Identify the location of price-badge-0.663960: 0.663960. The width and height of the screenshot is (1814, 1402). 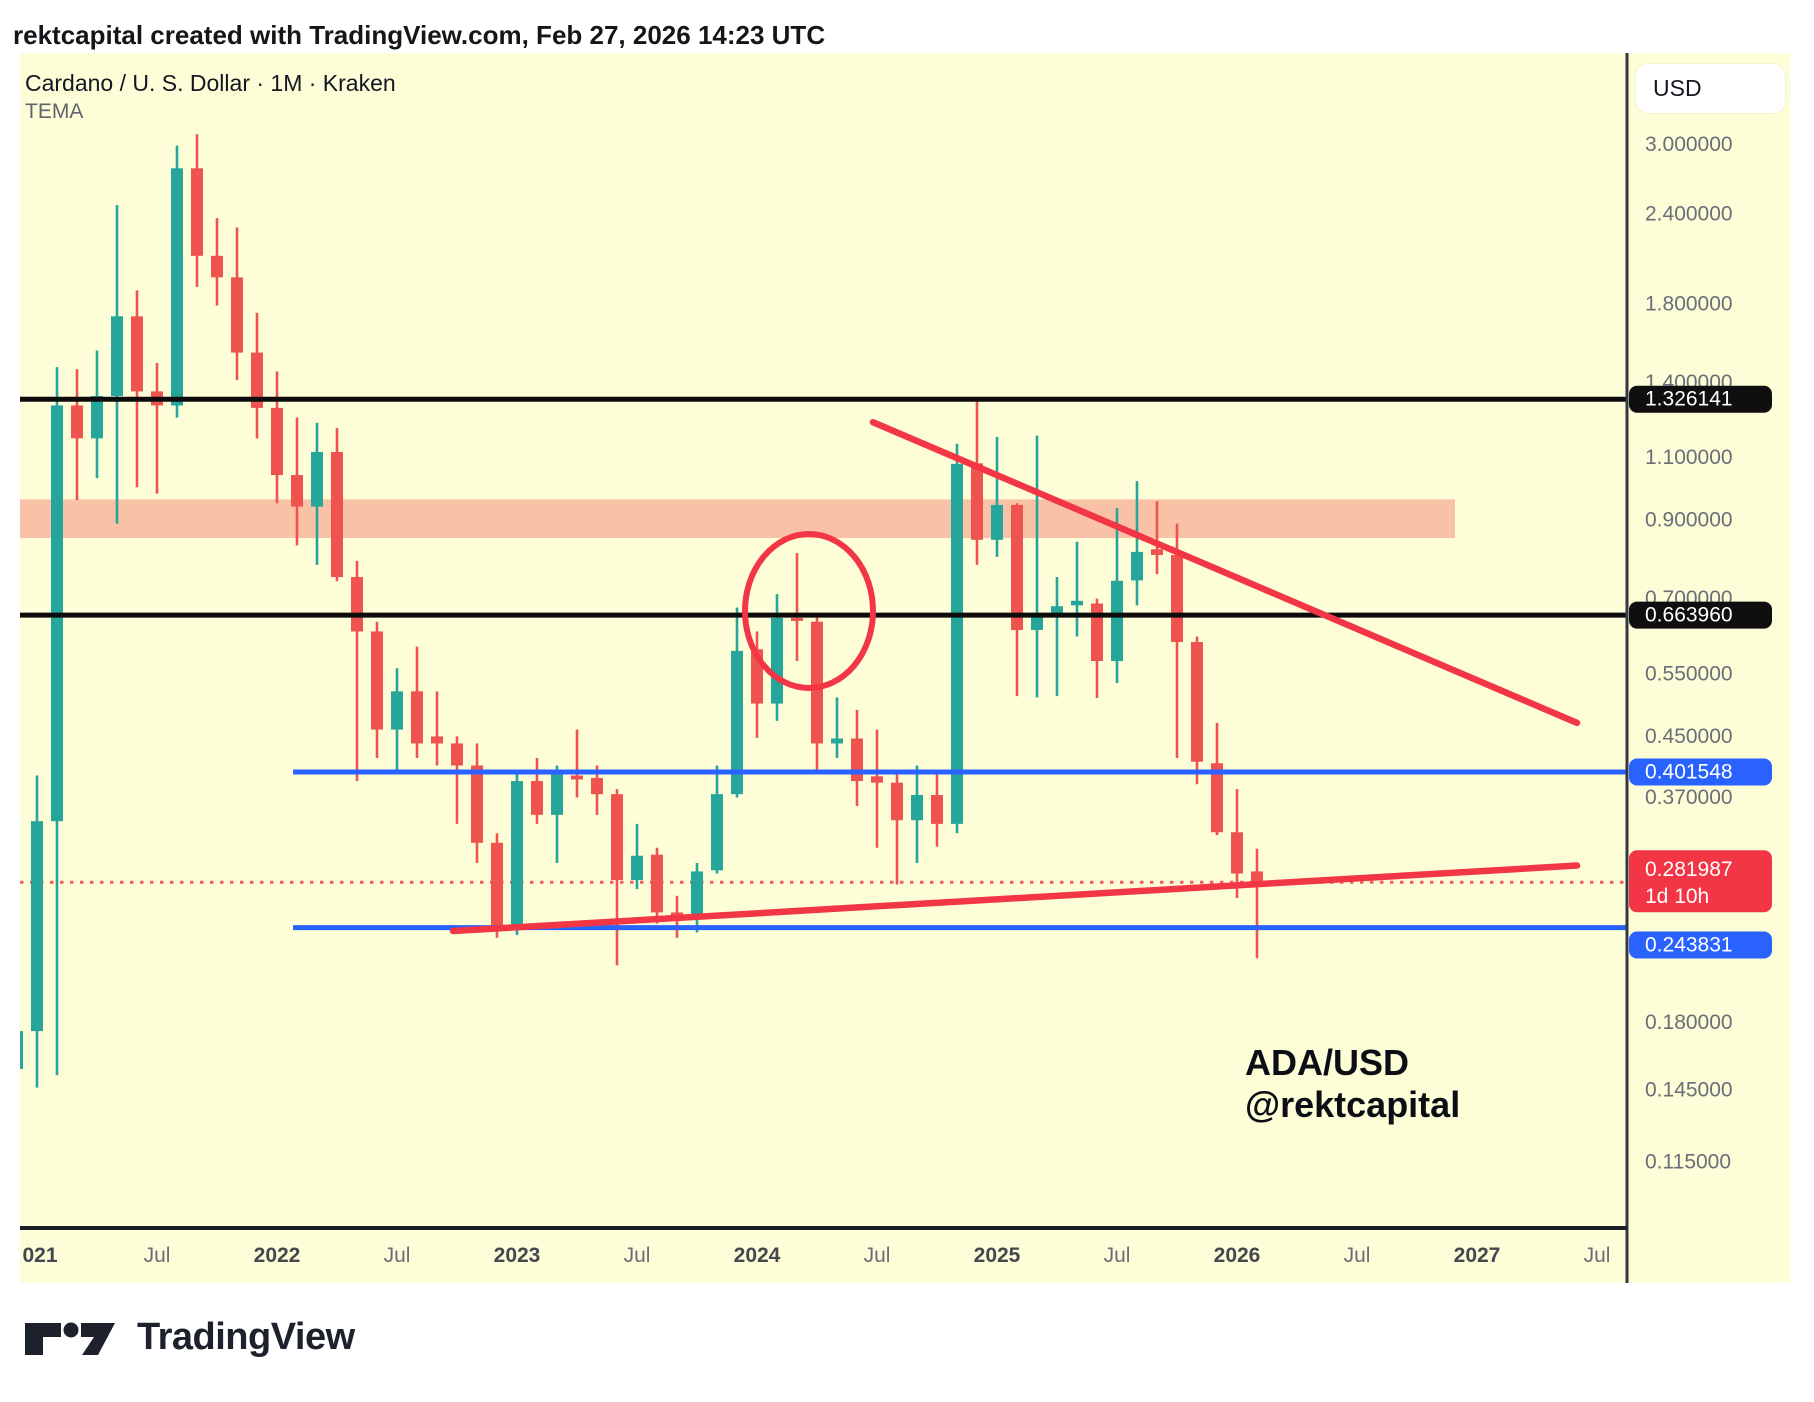
(1700, 615).